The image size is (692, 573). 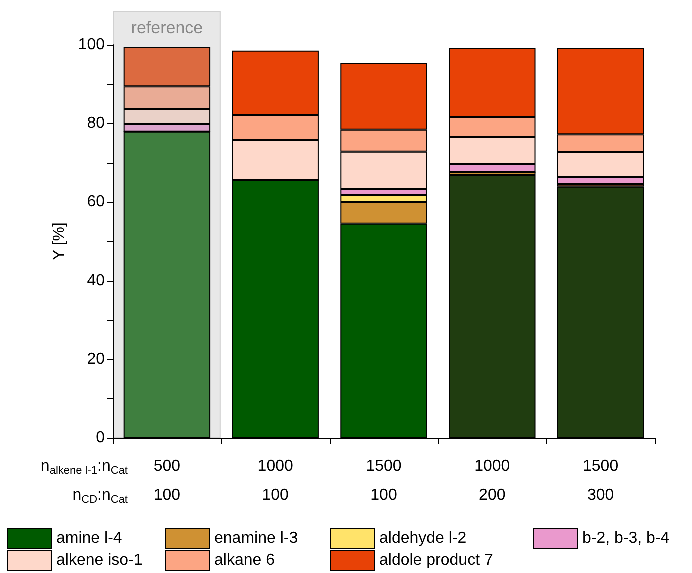 I want to click on x-tick-label: 1000 200, so click(x=492, y=481).